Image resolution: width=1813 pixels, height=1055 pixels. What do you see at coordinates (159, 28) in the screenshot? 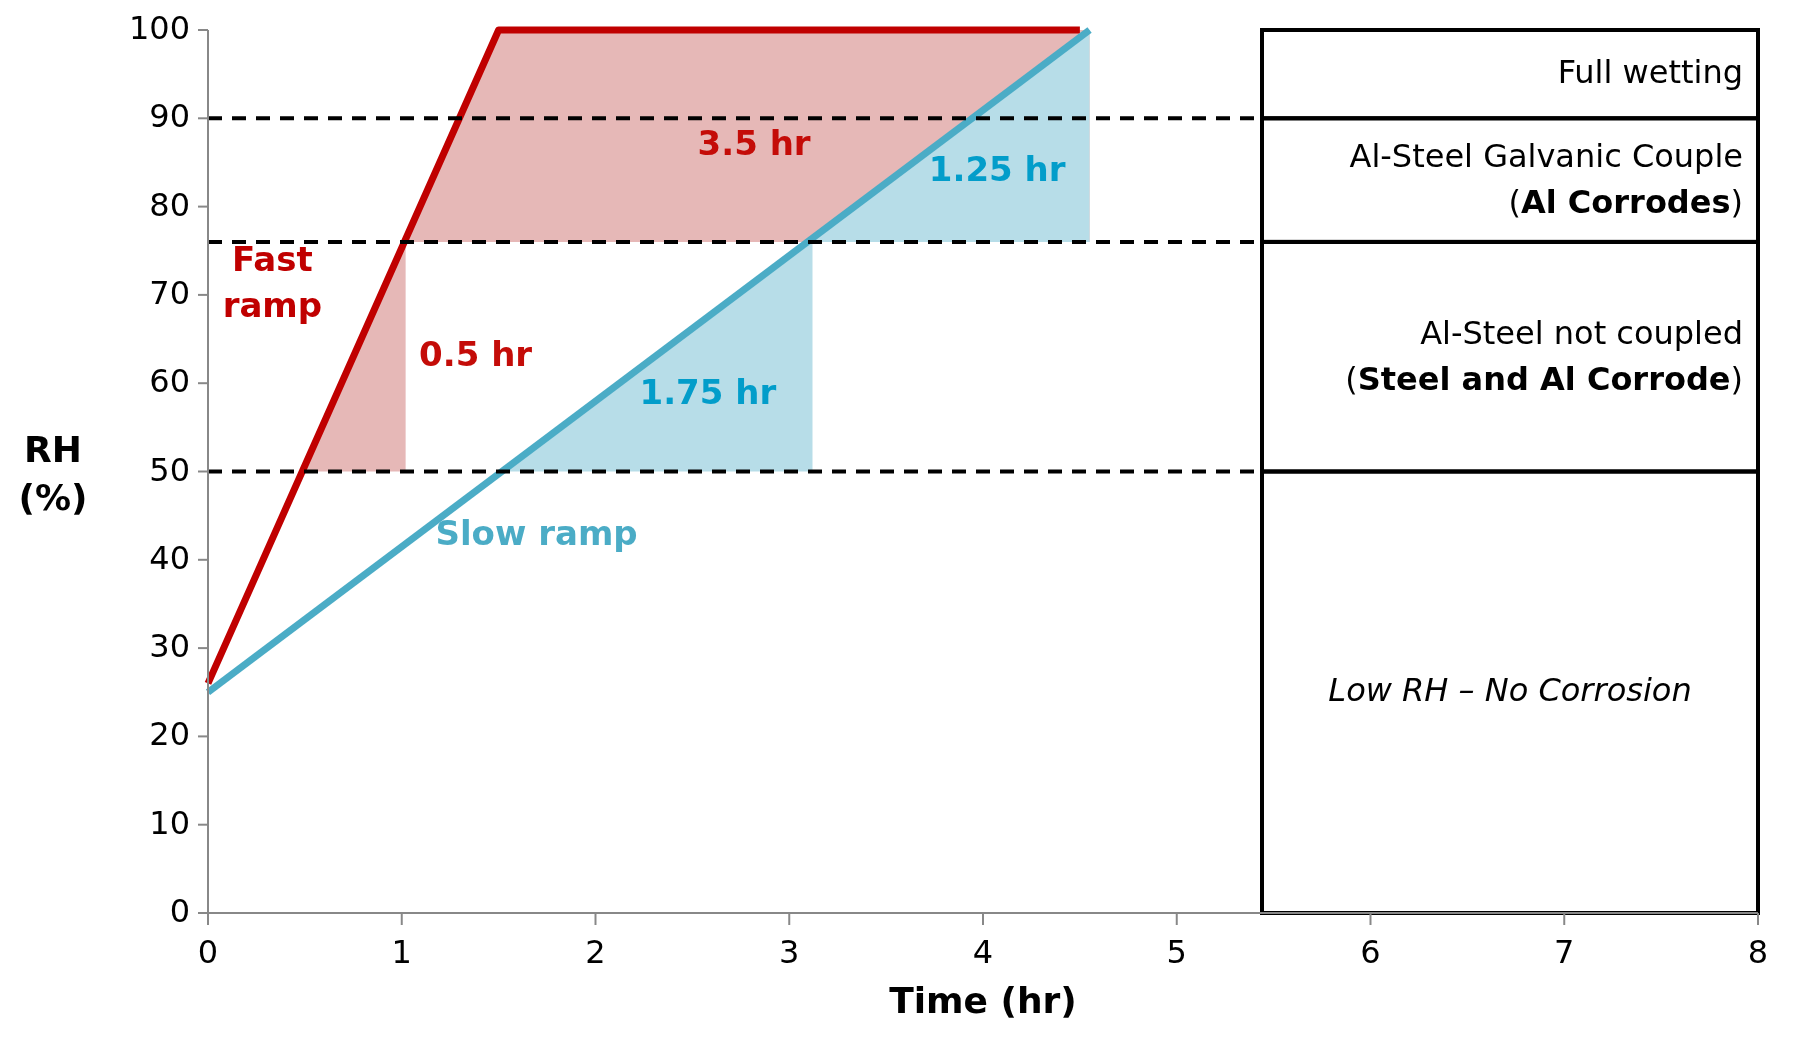
I see `y-tick-label: 100` at bounding box center [159, 28].